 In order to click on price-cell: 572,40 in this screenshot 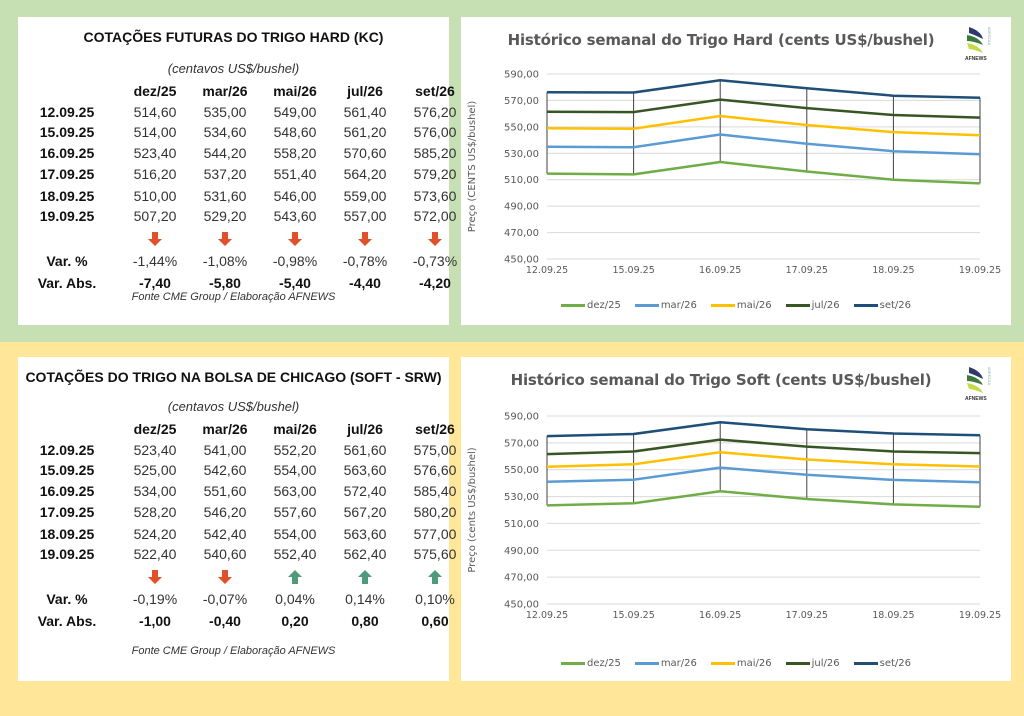, I will do `click(365, 490)`.